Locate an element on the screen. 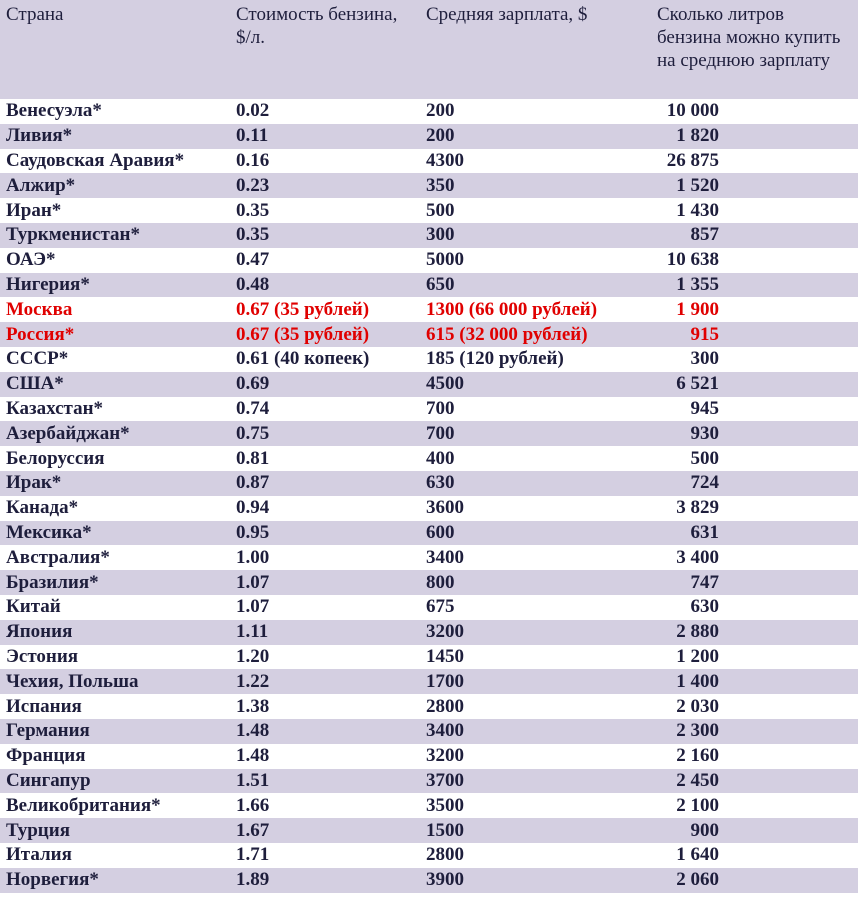  country-cell: Бразилия* is located at coordinates (115, 582).